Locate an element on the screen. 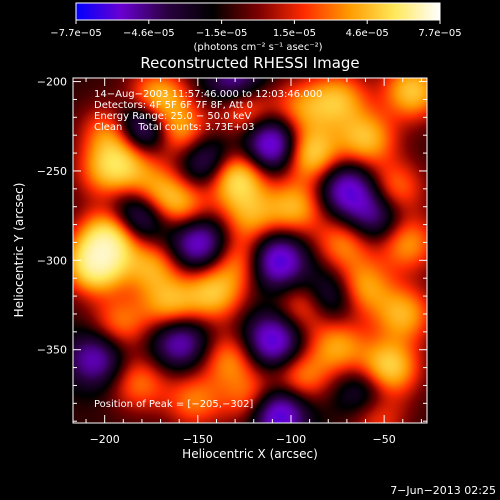 The height and width of the screenshot is (500, 500). y-tick-label: −250 is located at coordinates (52, 171).